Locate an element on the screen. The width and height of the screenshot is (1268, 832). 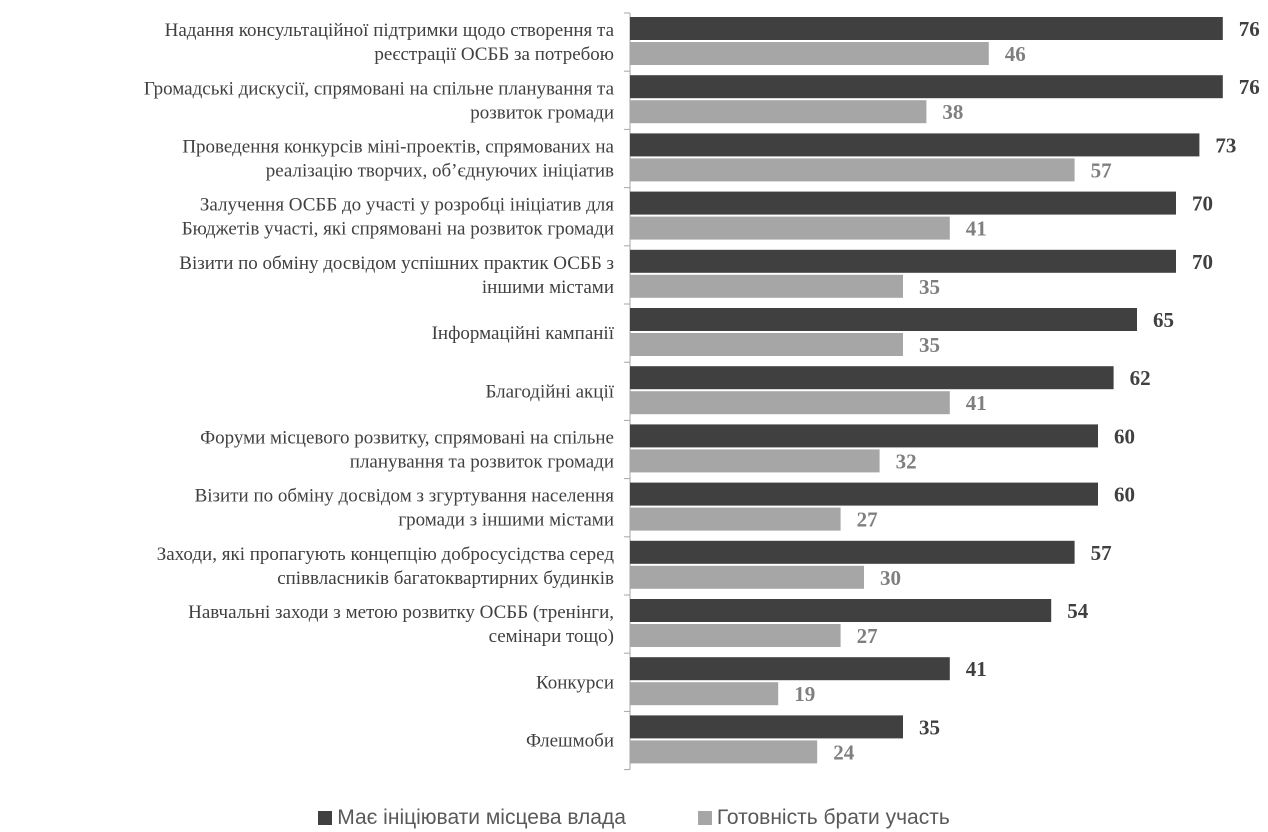
value-label: 32 is located at coordinates (906, 461).